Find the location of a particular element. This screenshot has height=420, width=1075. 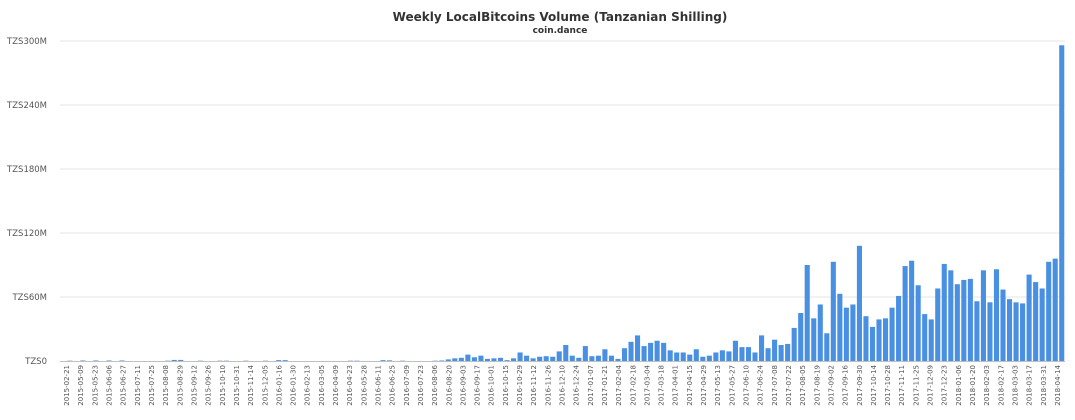

x-tick-label: 2016-09-17 is located at coordinates (478, 385).